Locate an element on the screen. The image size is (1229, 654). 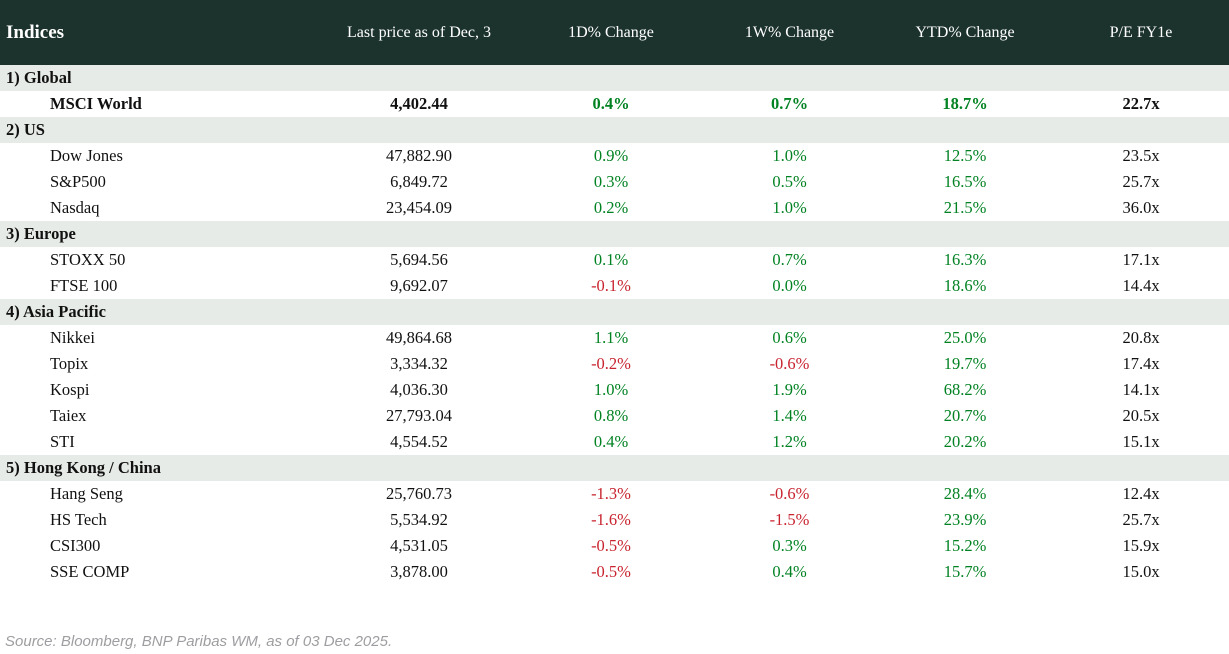
1d-change-value: 0.9% is located at coordinates (611, 155).